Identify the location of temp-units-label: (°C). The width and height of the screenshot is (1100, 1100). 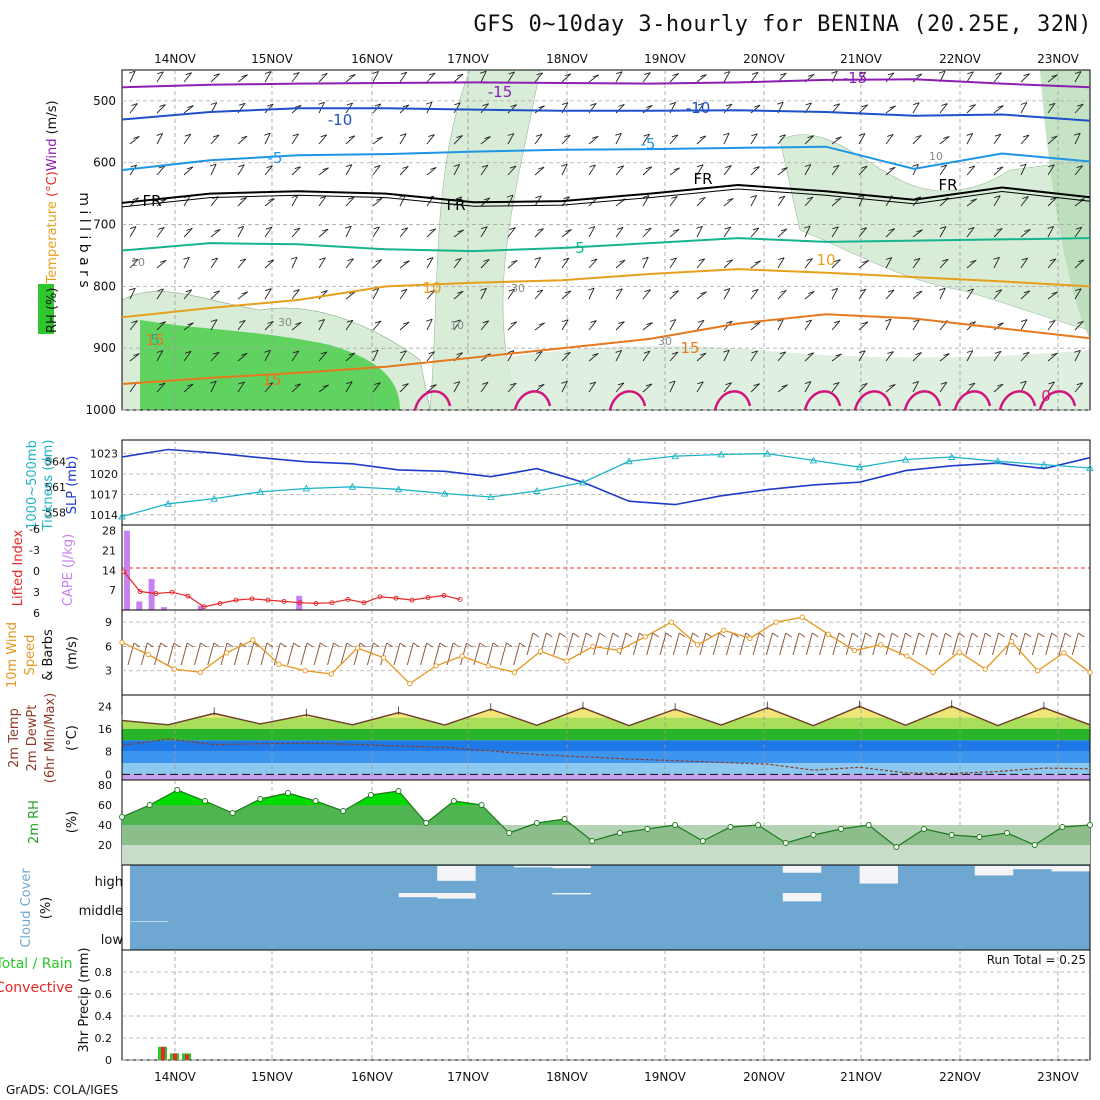
(72, 738).